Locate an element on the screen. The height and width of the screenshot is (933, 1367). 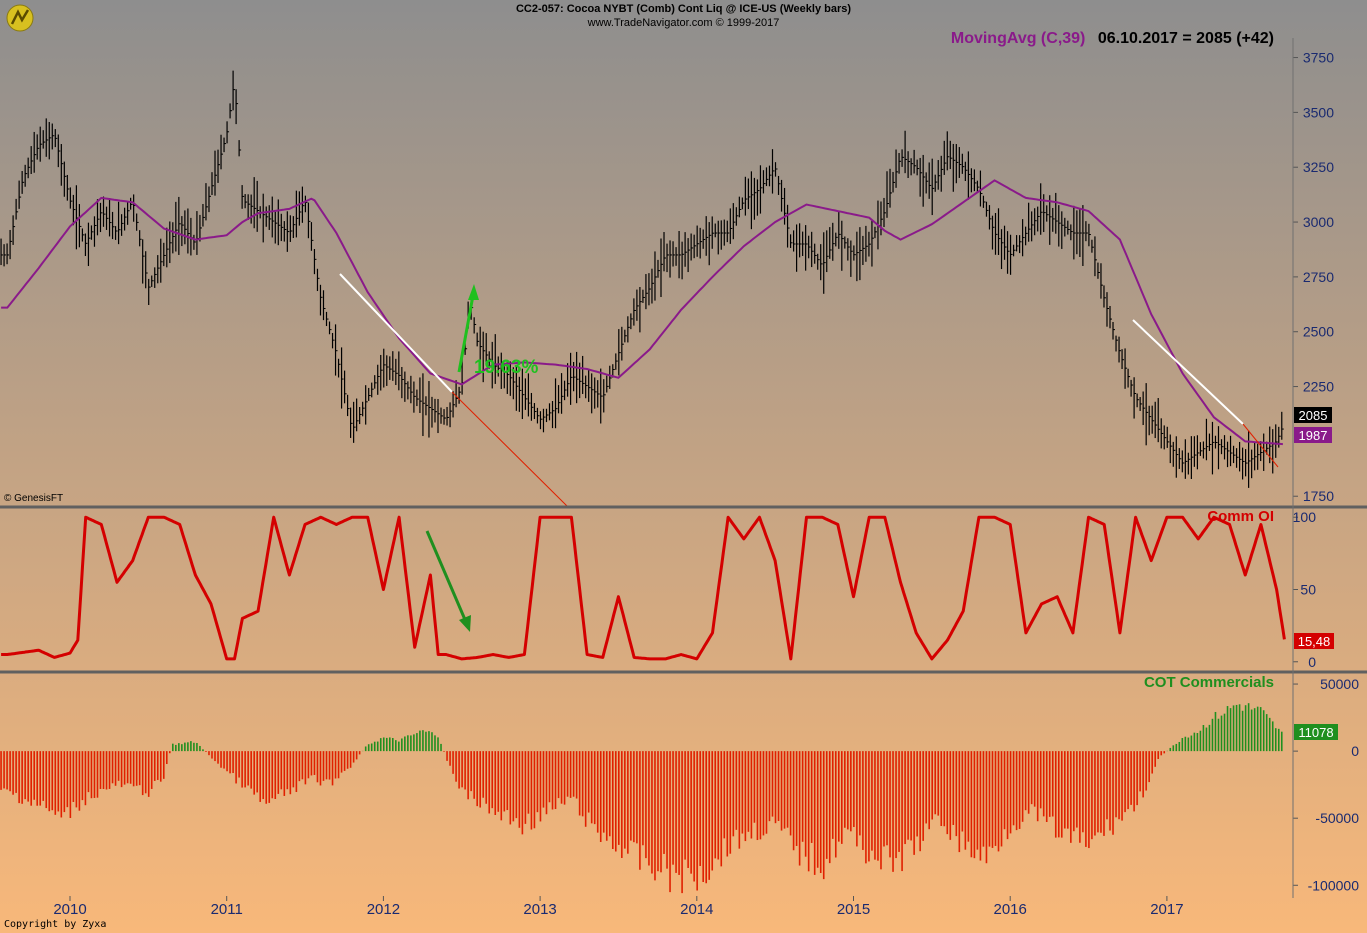
comm-oi-last-badge is located at coordinates (1314, 641).